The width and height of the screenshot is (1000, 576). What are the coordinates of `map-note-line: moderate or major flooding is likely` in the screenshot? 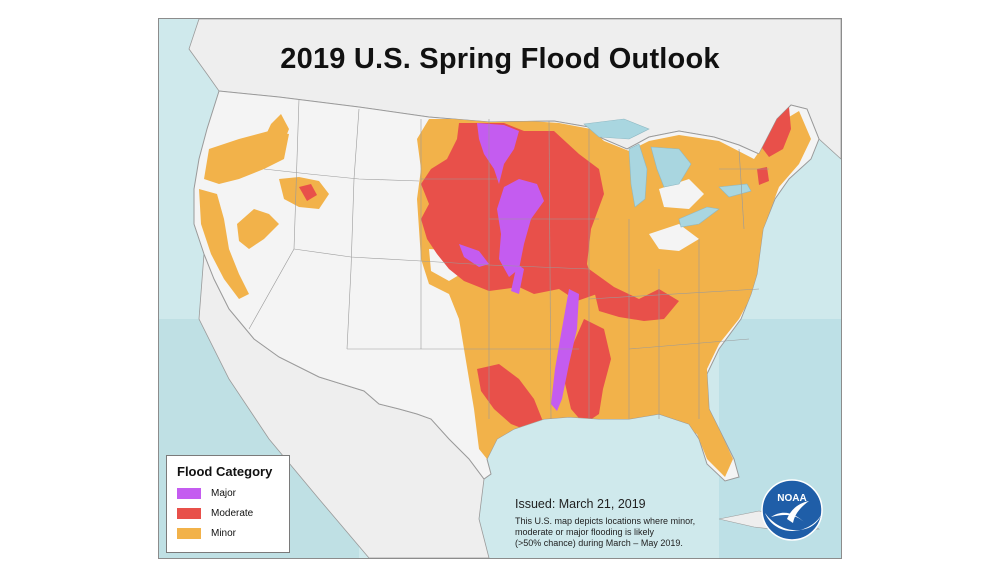 It's located at (585, 532).